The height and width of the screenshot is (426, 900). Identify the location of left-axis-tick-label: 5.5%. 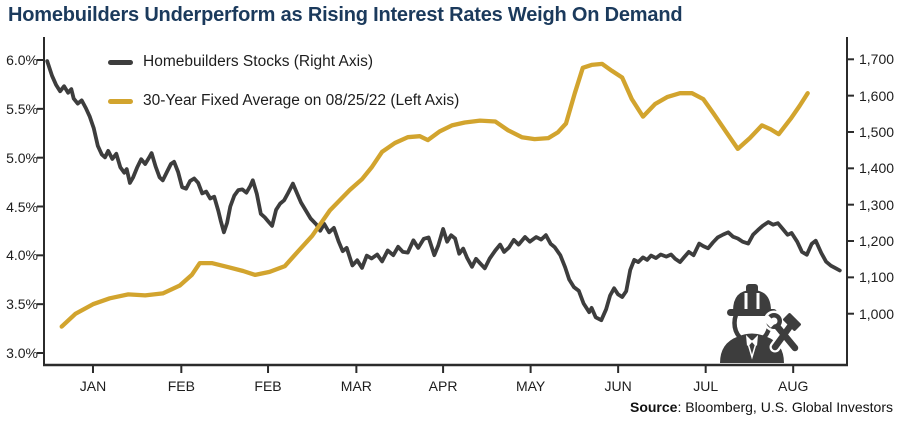
(22, 108).